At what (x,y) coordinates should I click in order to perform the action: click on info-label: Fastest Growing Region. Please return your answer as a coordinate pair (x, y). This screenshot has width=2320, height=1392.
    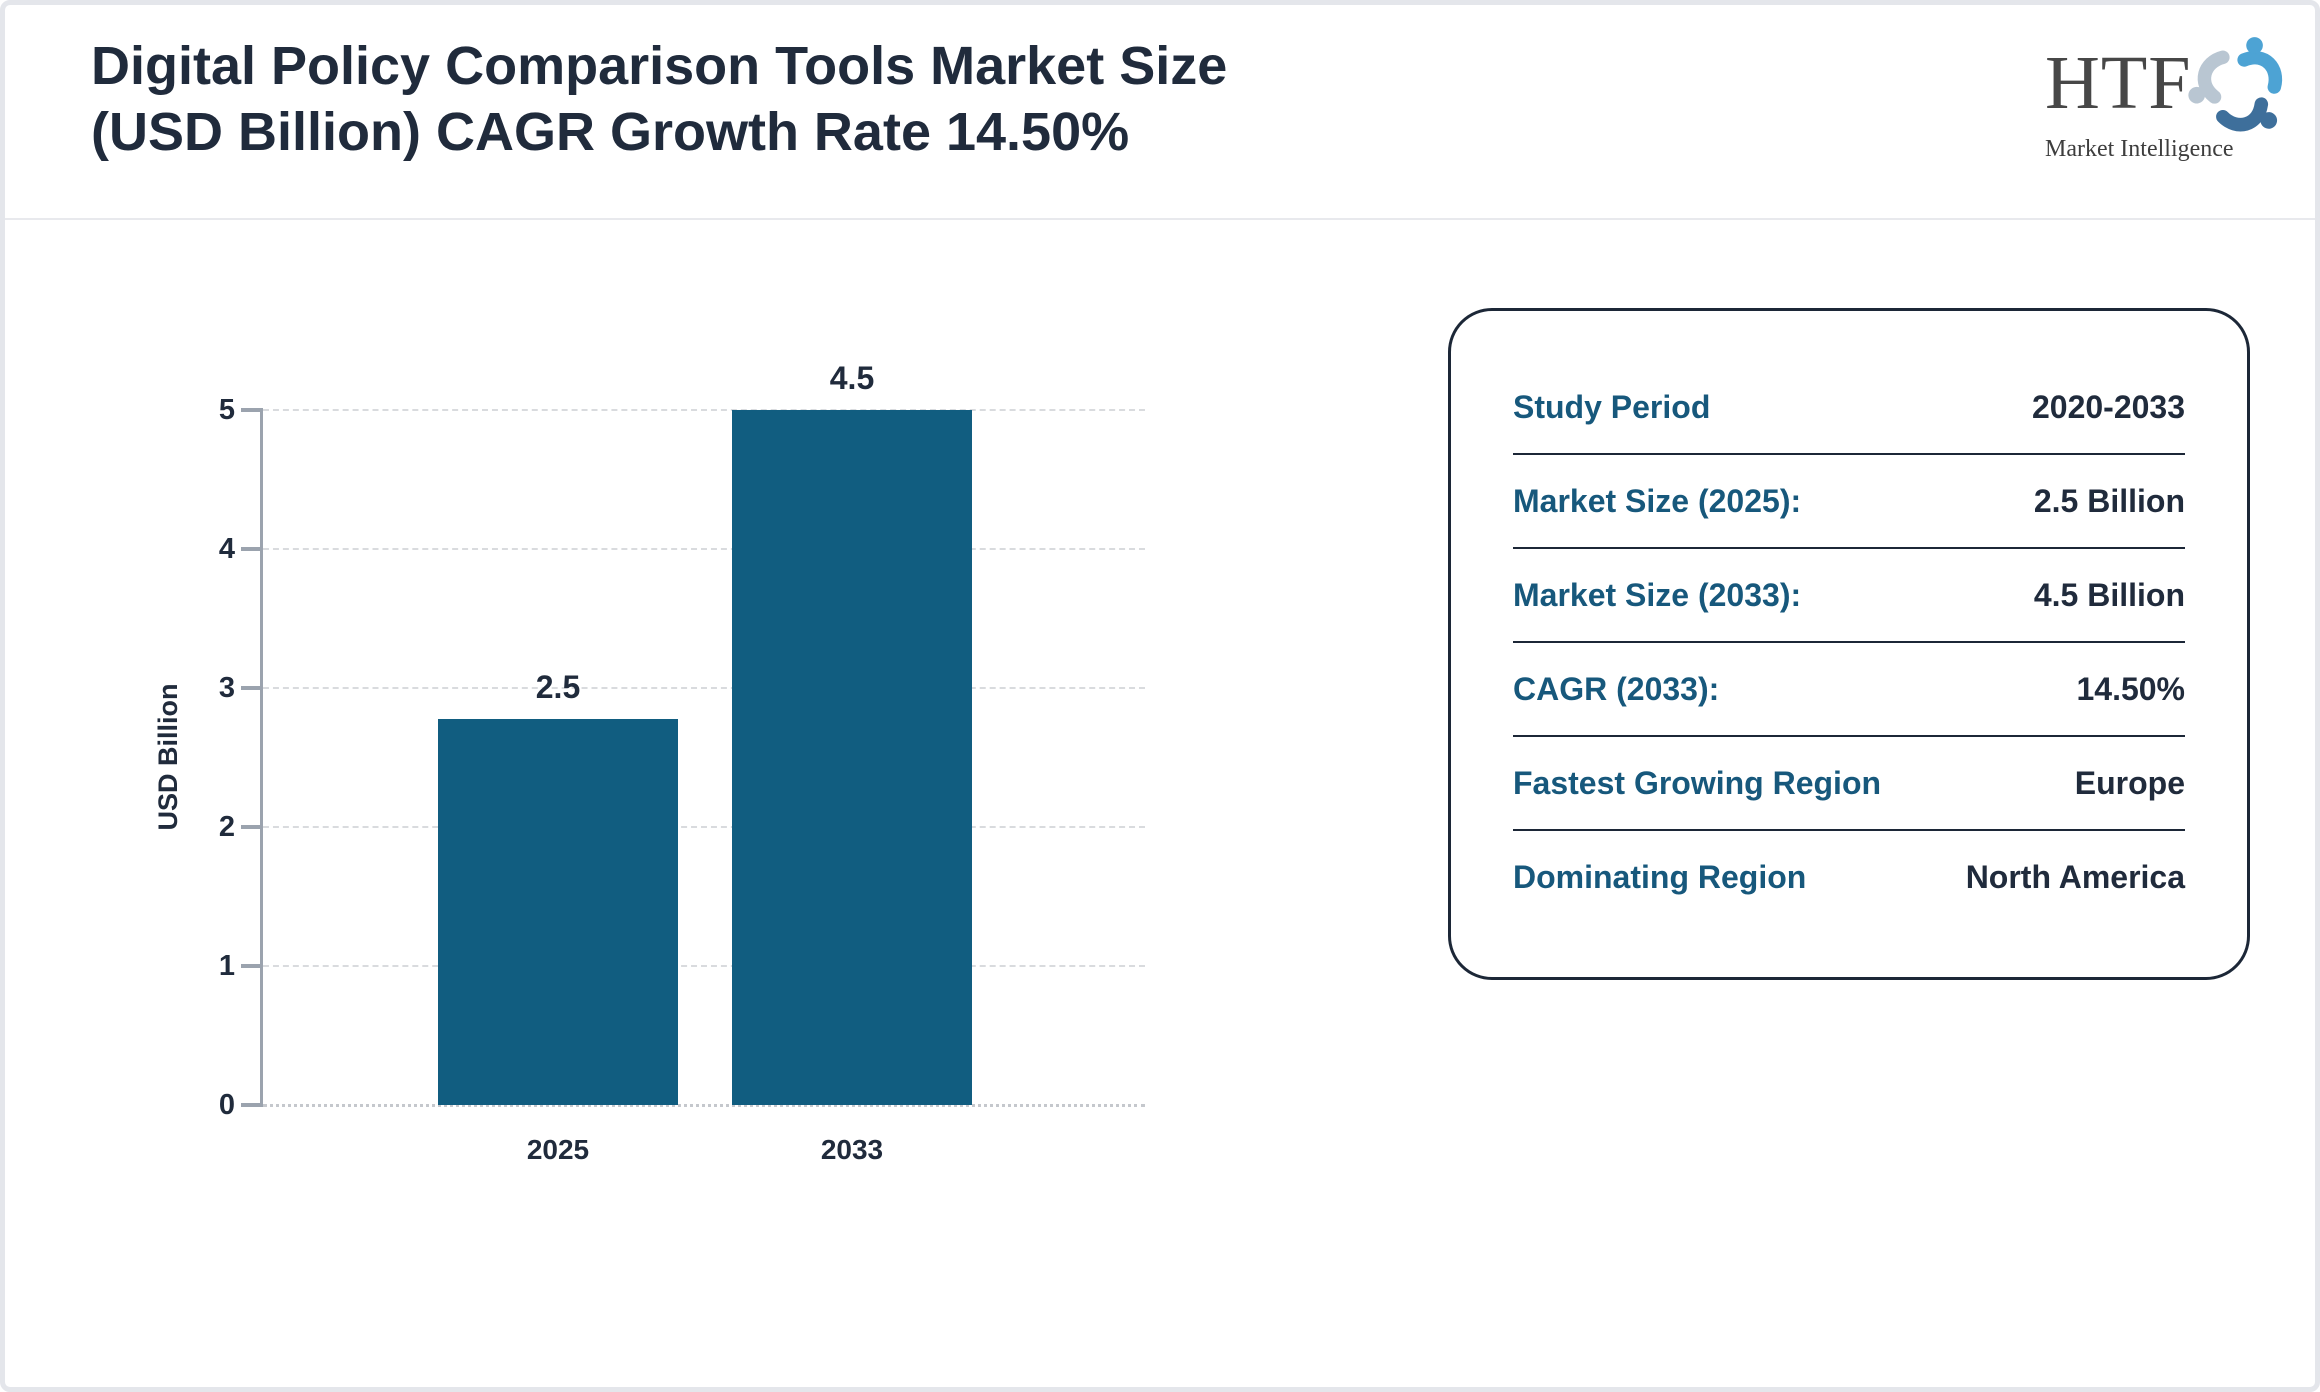
    Looking at the image, I should click on (1697, 782).